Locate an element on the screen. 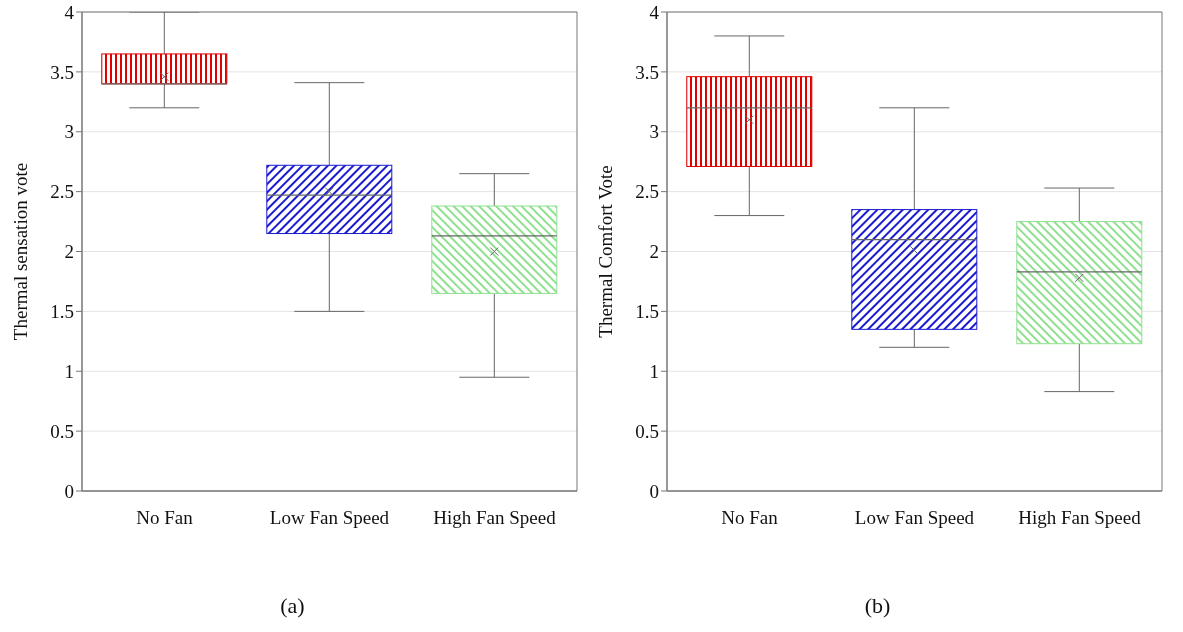  y-axis-title: Thermal sensation vote is located at coordinates (20, 251).